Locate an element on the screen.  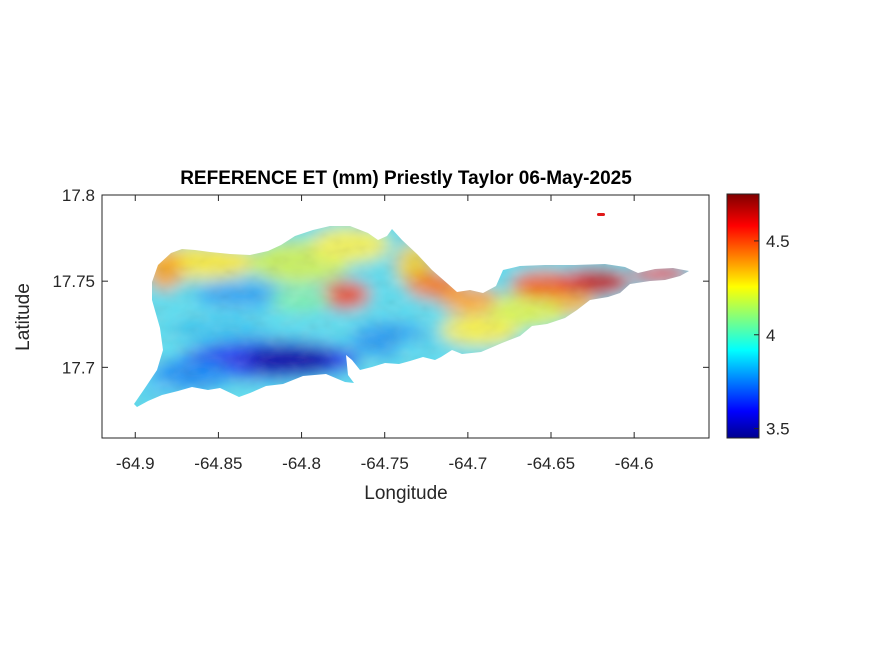
x-tick-label: -64.75 is located at coordinates (385, 463).